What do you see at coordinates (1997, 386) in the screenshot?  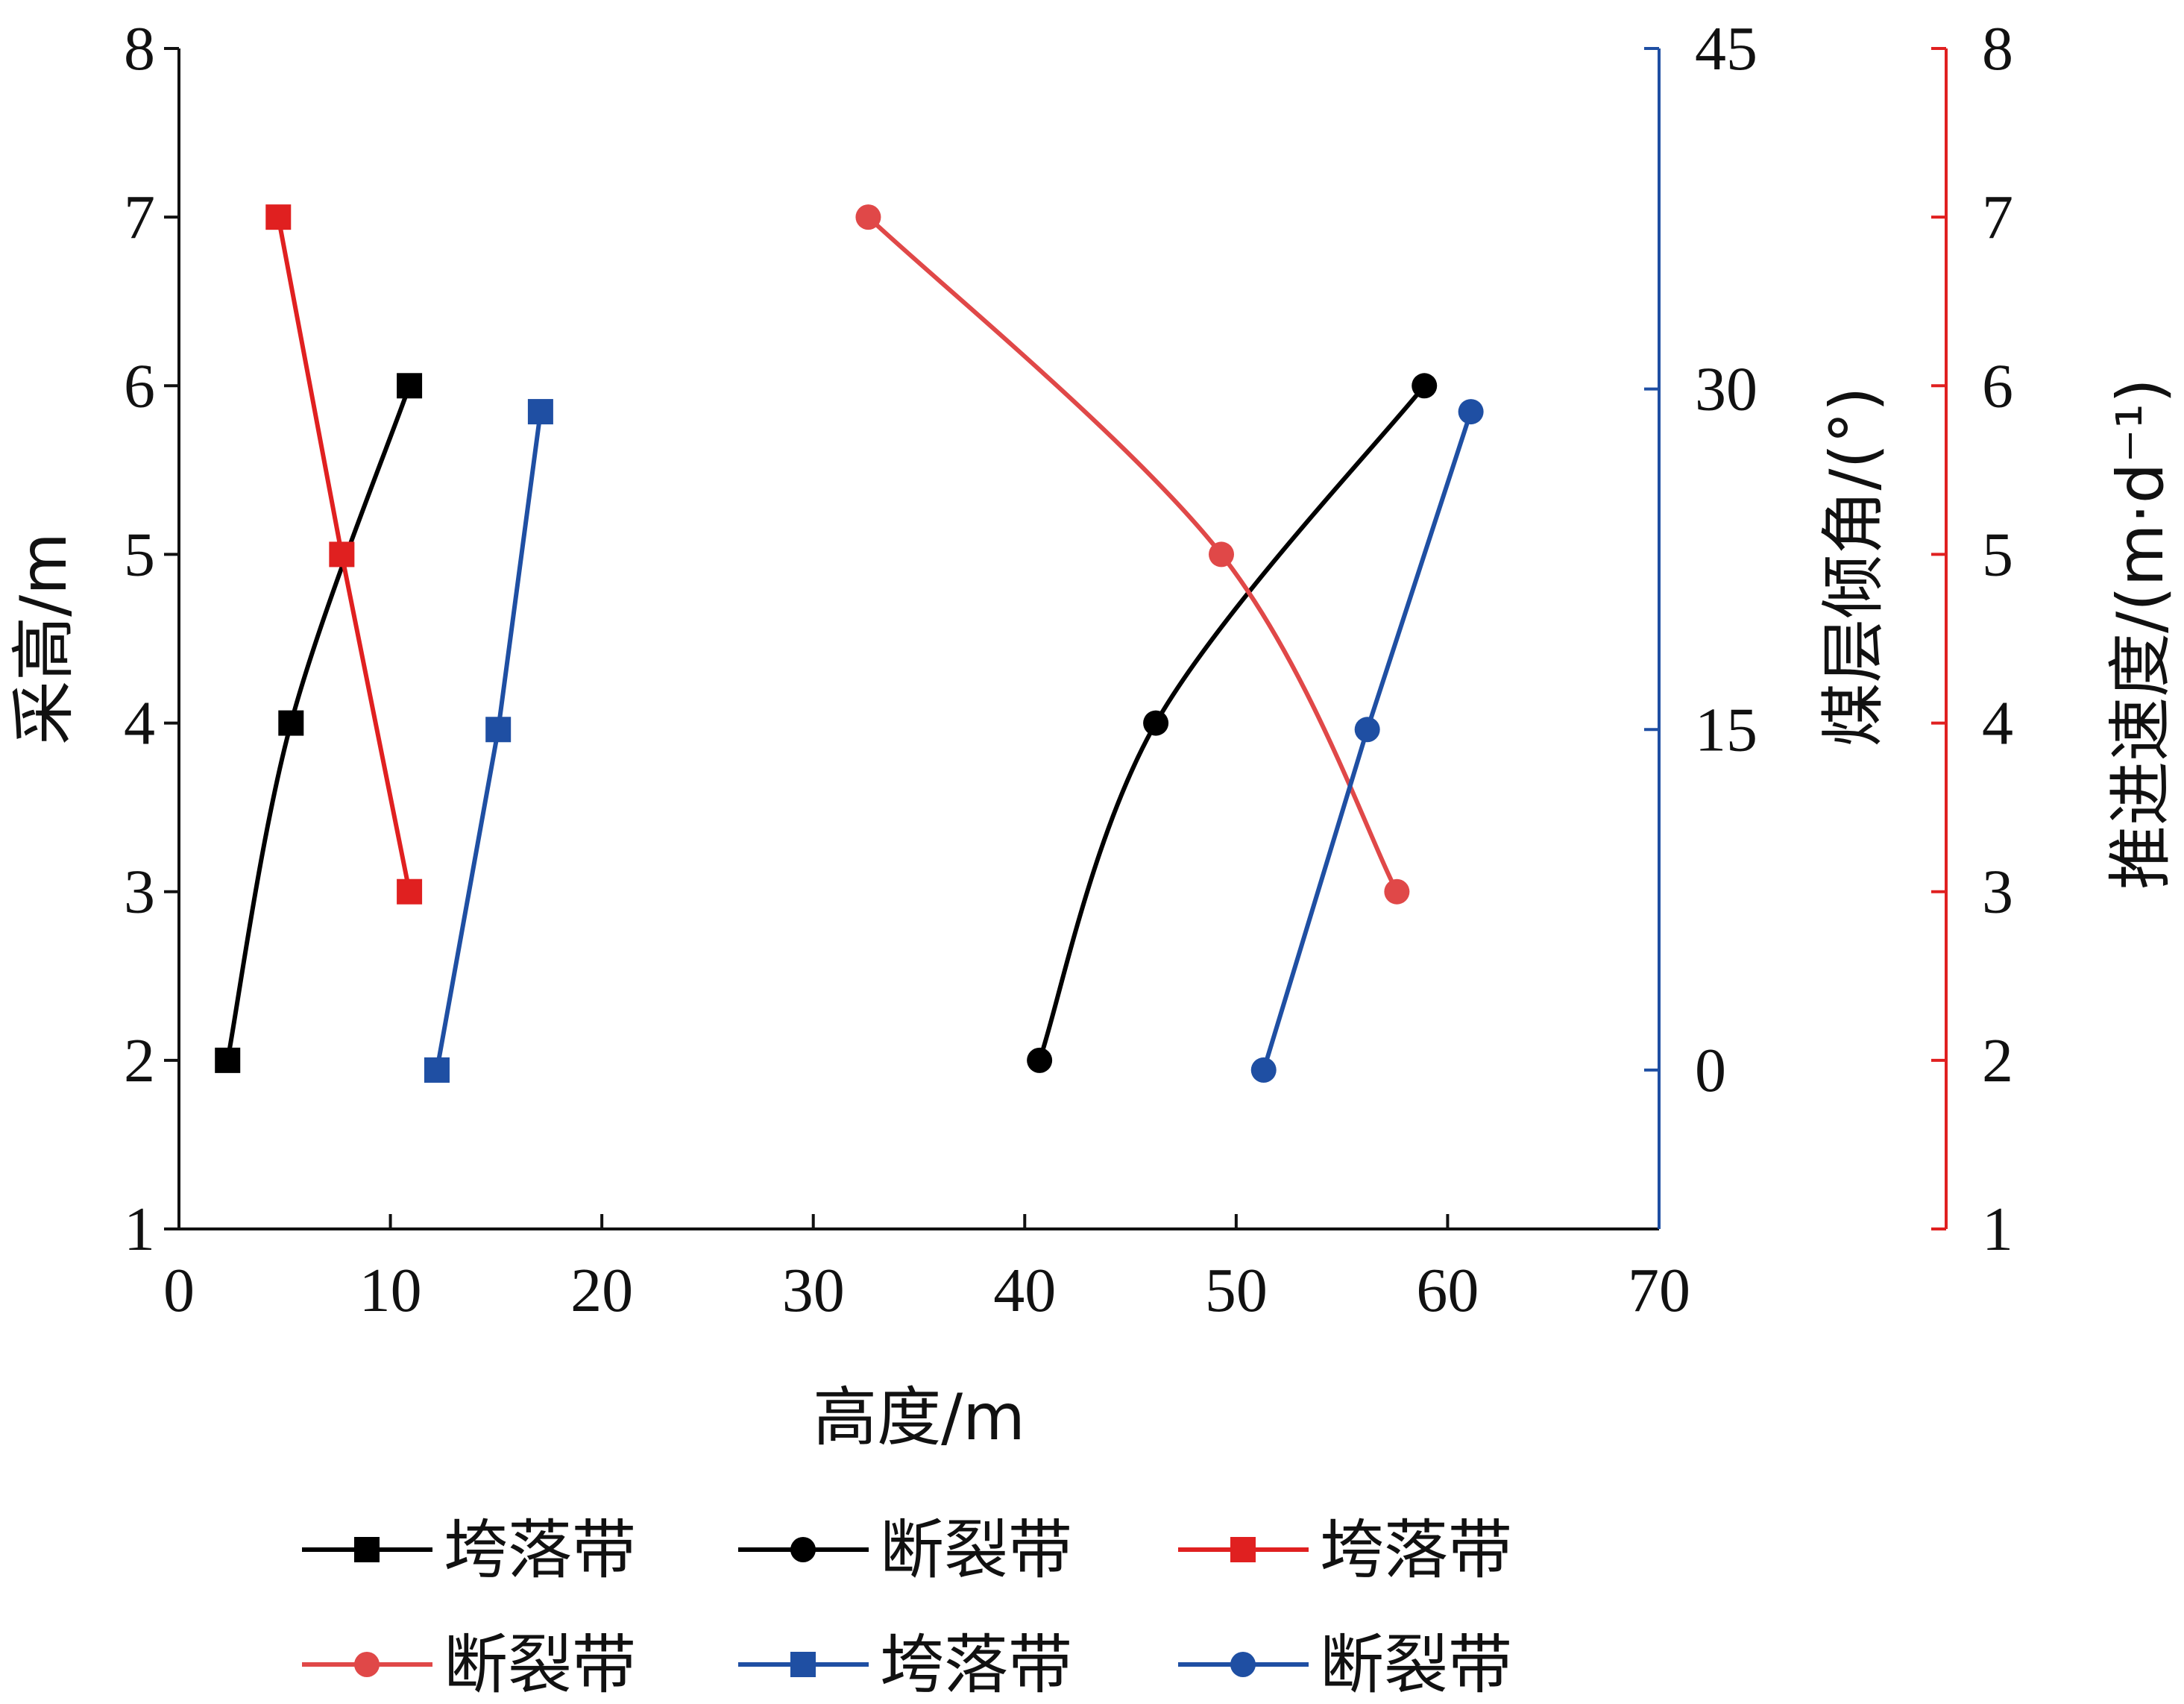 I see `right2-tick-label: 6` at bounding box center [1997, 386].